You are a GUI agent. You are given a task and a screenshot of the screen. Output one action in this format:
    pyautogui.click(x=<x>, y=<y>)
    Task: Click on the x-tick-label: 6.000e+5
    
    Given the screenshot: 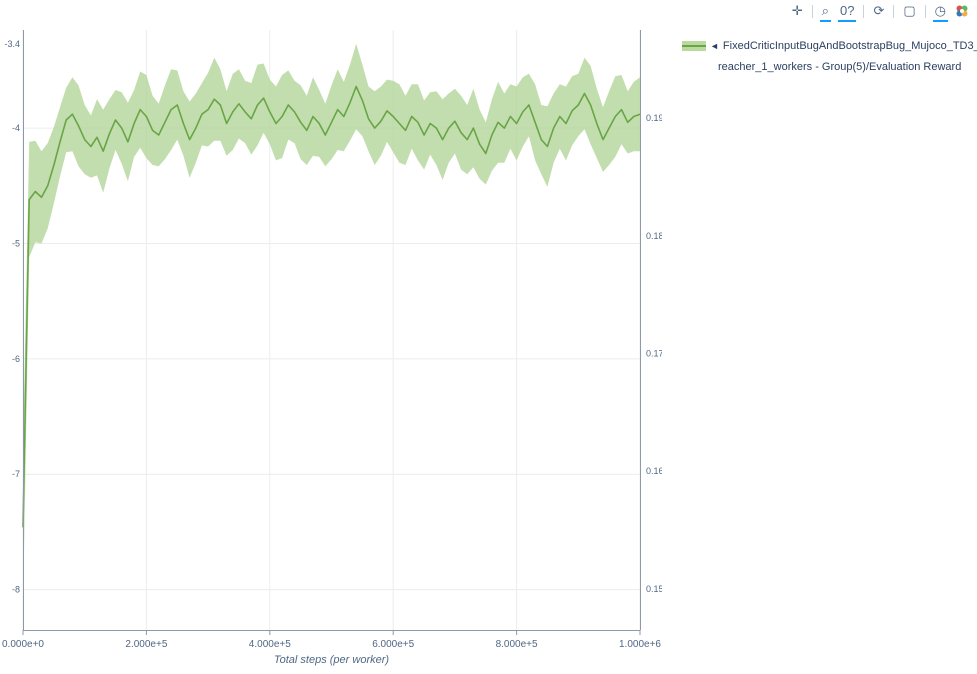 What is the action you would take?
    pyautogui.click(x=393, y=644)
    